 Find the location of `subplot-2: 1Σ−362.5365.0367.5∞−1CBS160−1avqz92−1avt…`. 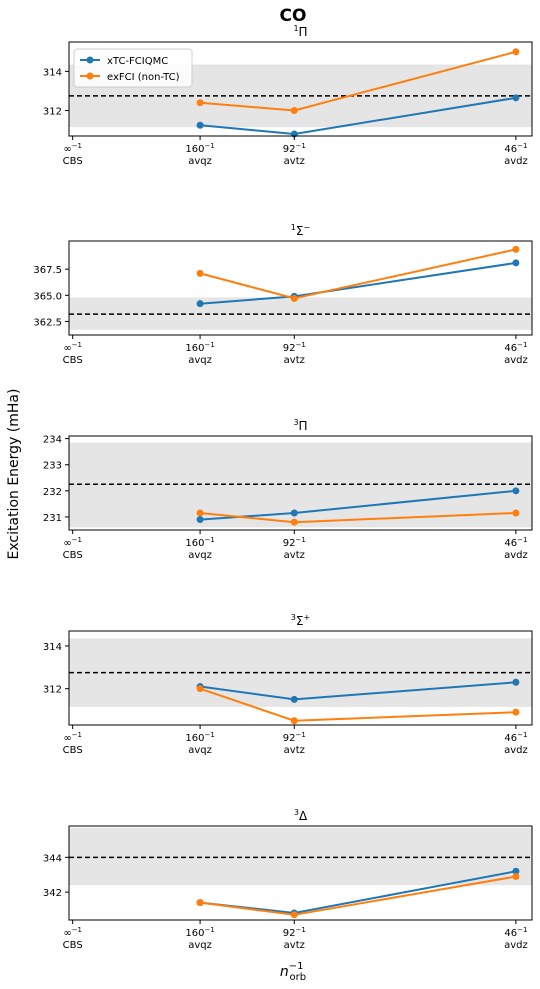

subplot-2: 1Σ−362.5365.0367.5∞−1CBS160−1avqz92−1avt… is located at coordinates (283, 294).